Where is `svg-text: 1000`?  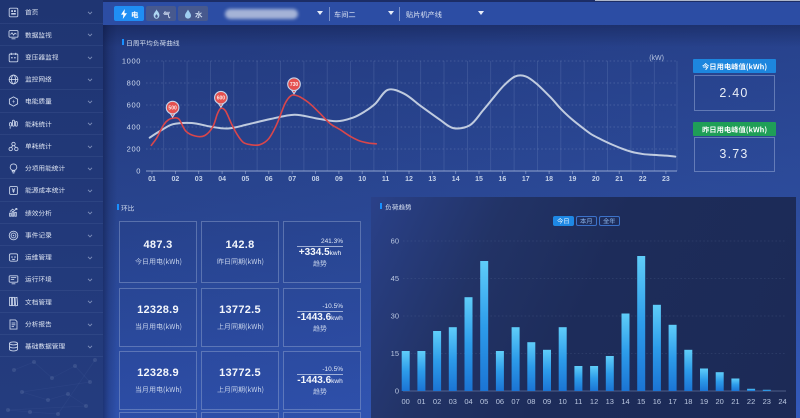
svg-text: 1000 is located at coordinates (131, 61).